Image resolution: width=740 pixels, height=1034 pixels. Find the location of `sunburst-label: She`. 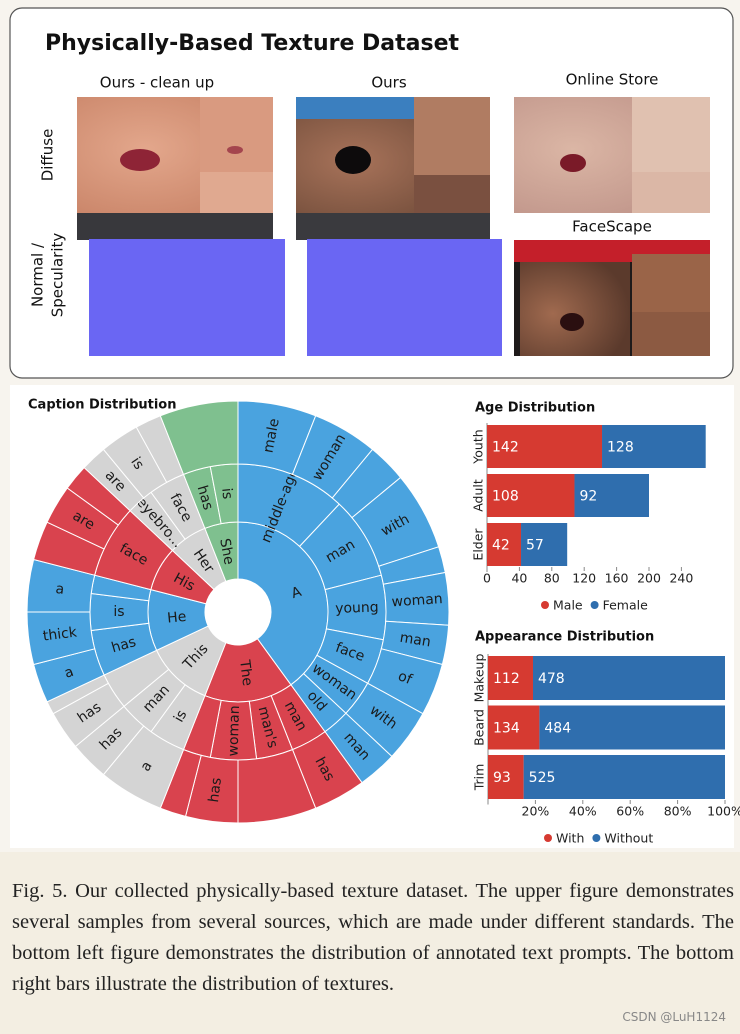

sunburst-label: She is located at coordinates (226, 551).